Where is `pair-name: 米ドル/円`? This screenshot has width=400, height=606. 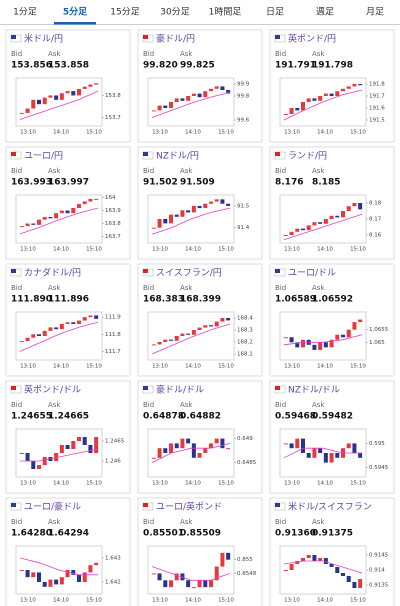 pair-name: 米ドル/円 is located at coordinates (43, 39).